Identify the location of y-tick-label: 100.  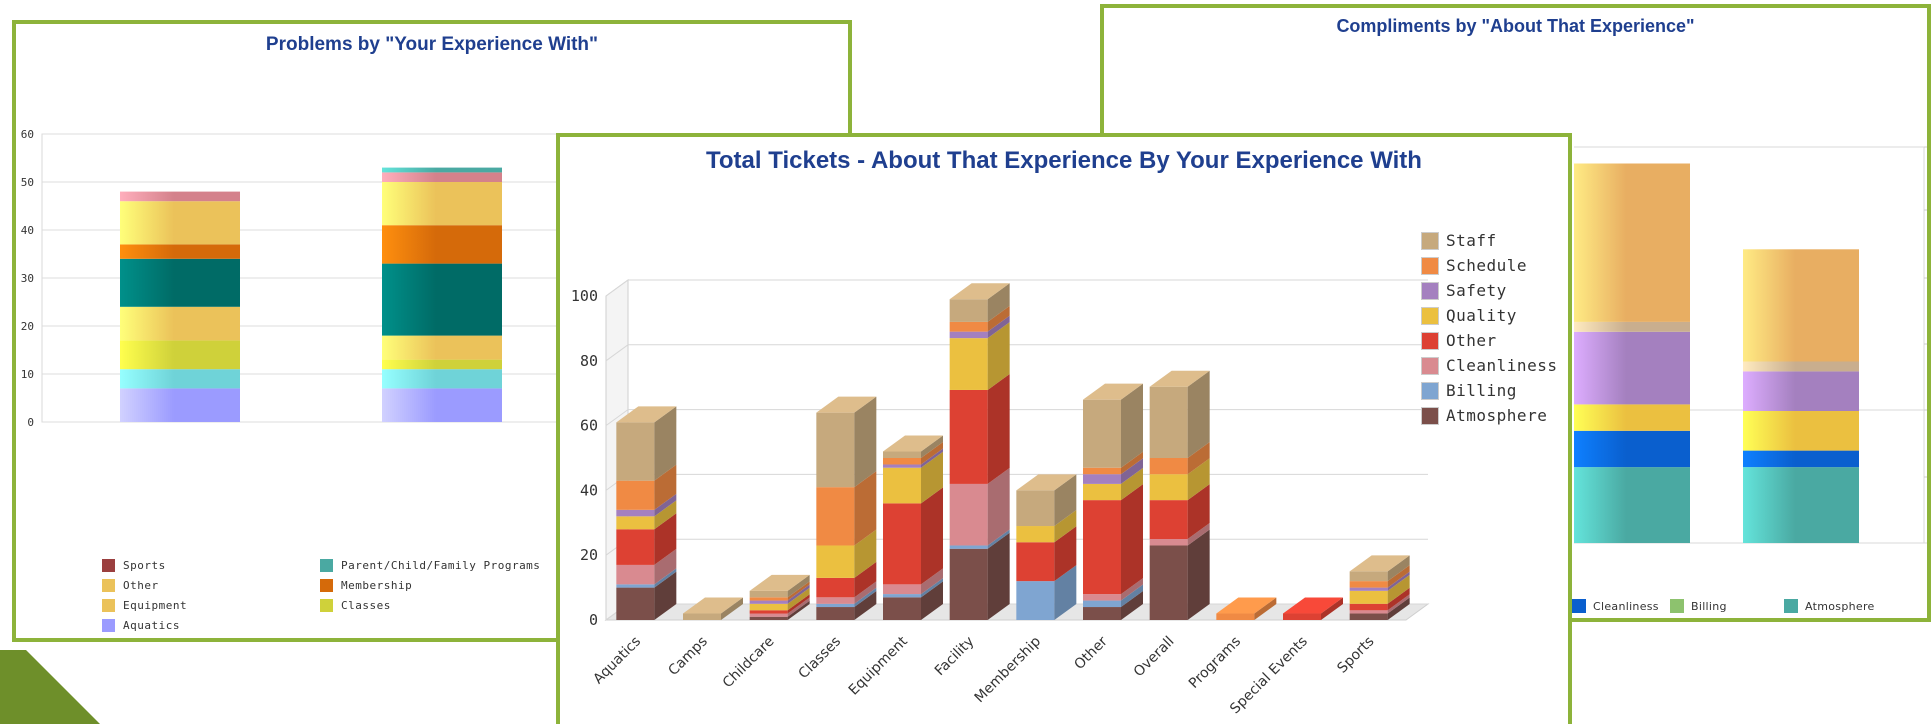
(584, 296).